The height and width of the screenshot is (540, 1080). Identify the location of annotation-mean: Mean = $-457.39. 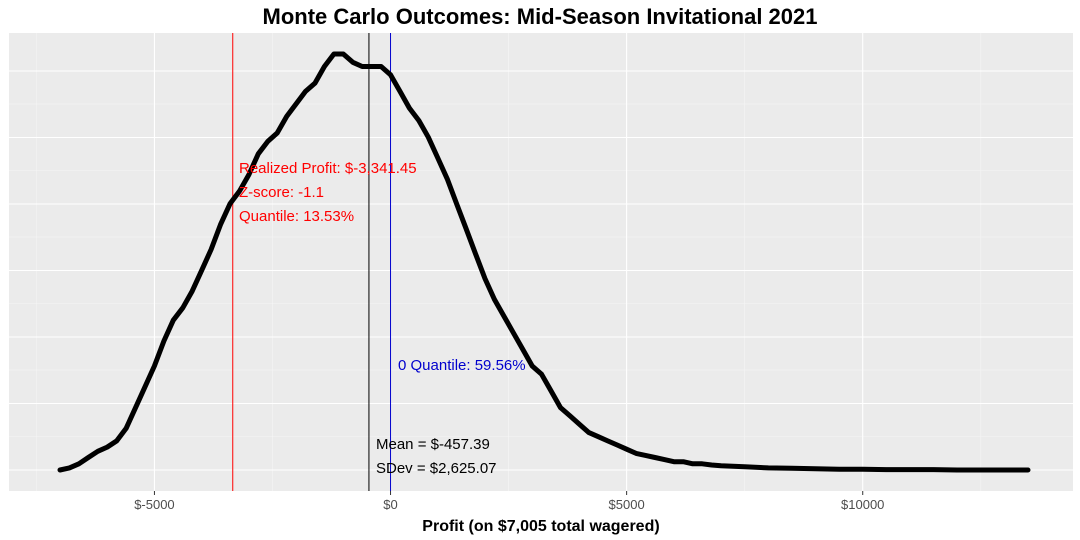
(433, 444).